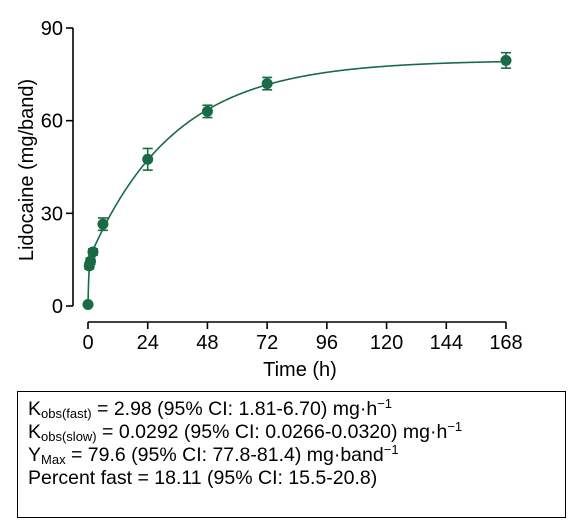  What do you see at coordinates (267, 343) in the screenshot?
I see `x-tick-label: 72` at bounding box center [267, 343].